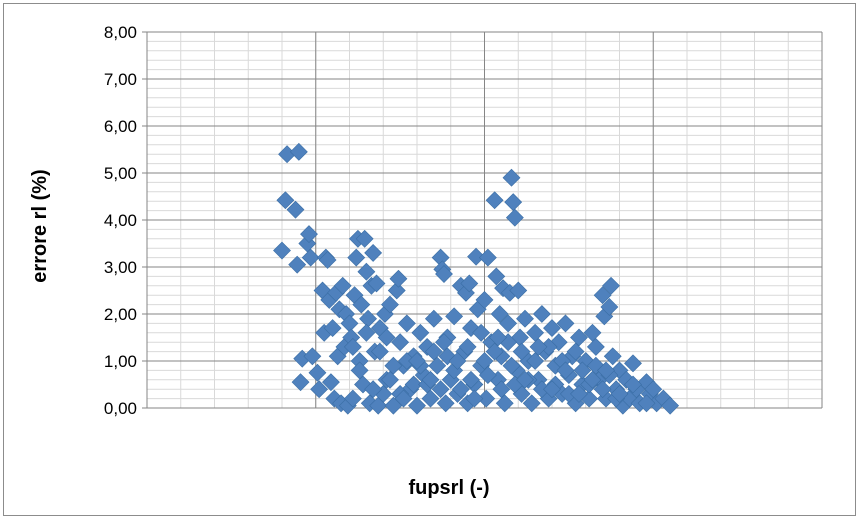  Describe the element at coordinates (120, 32) in the screenshot. I see `y-tick-label: 8,00` at that location.